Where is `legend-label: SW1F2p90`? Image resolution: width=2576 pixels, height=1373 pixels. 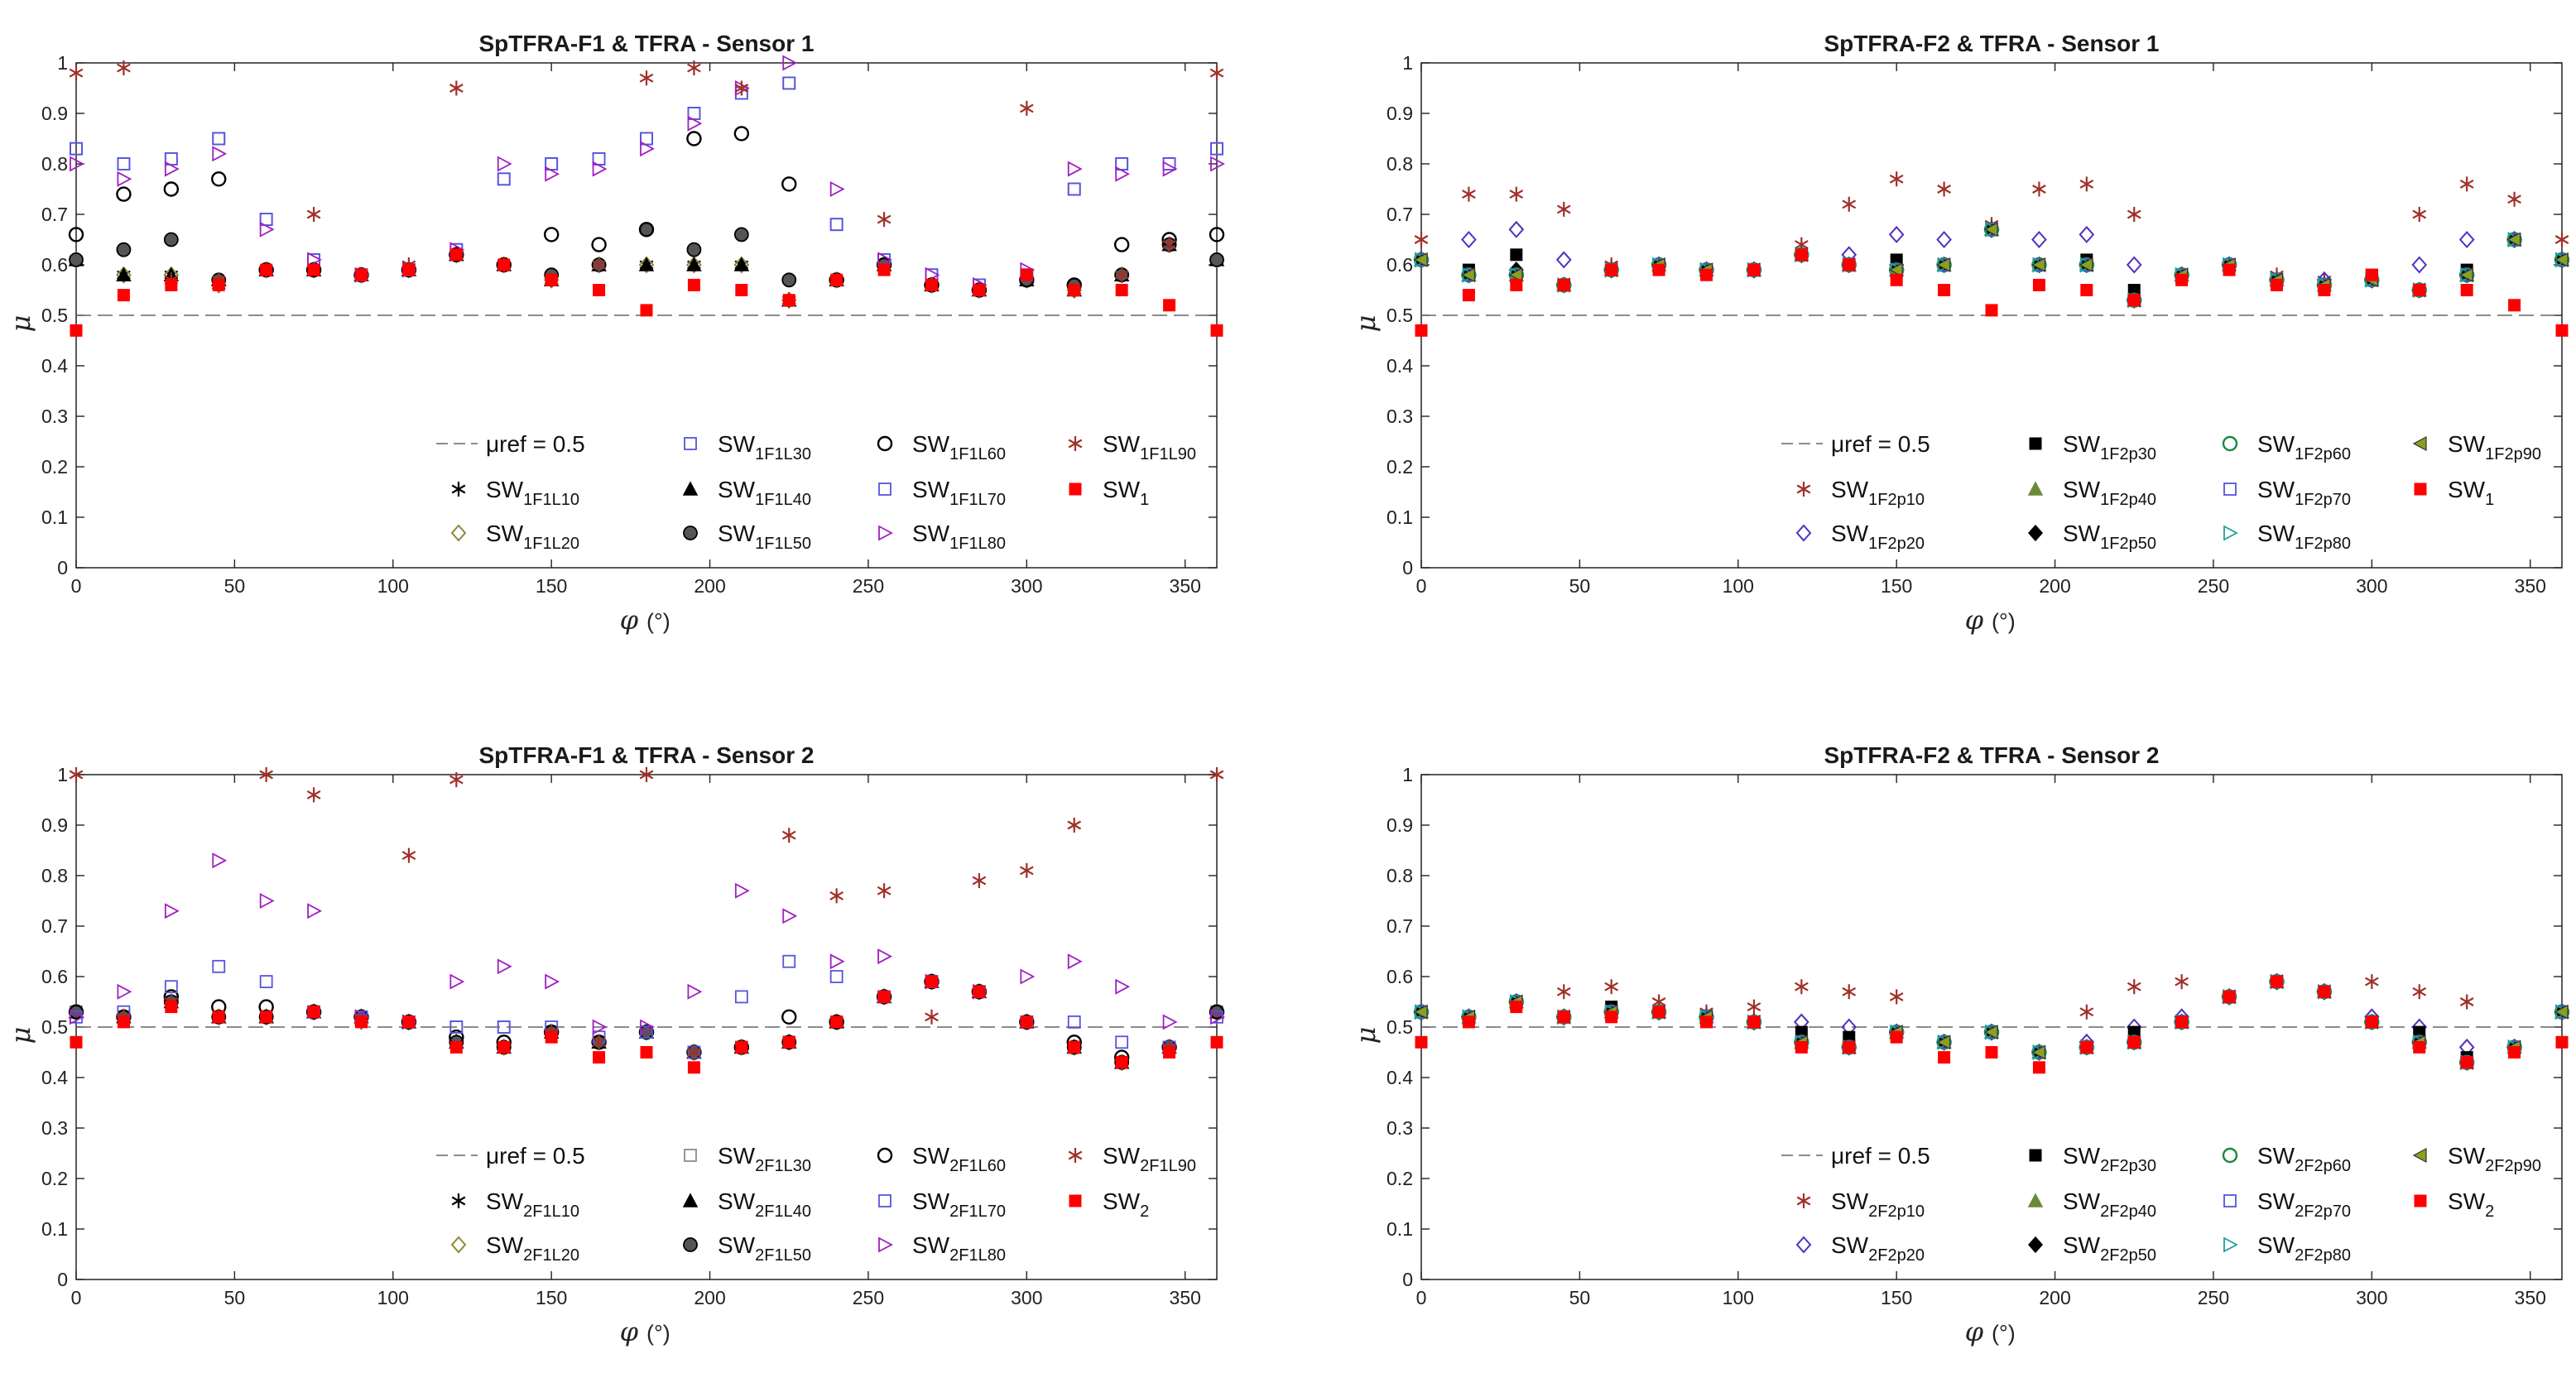
legend-label: SW1F2p90 is located at coordinates (2494, 447).